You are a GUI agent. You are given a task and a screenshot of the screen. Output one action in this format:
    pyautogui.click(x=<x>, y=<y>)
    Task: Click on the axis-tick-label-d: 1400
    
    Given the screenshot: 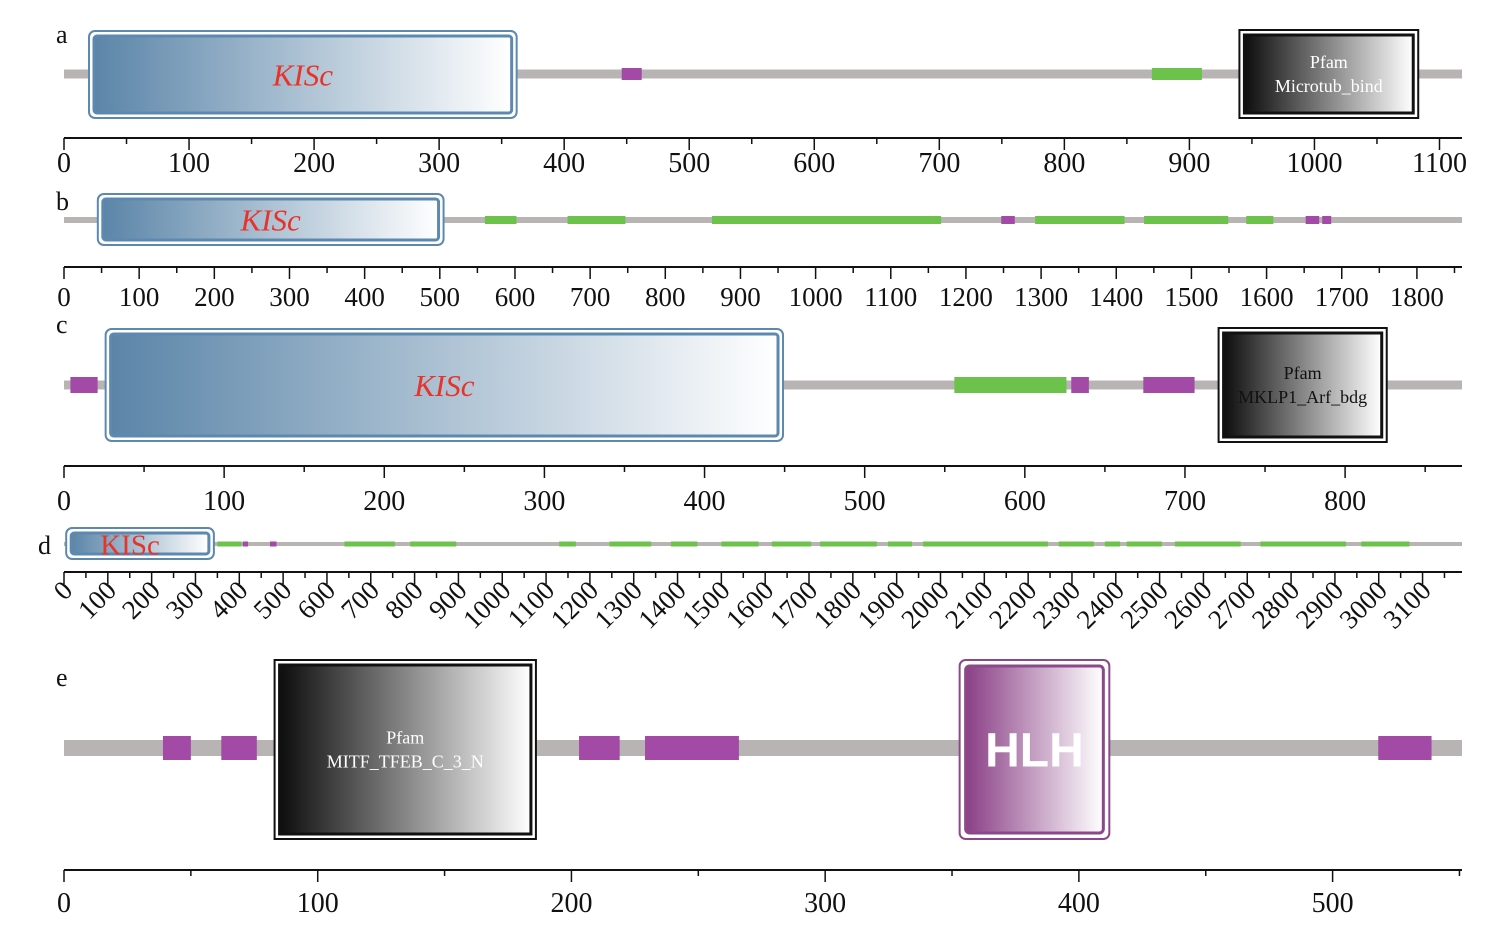 What is the action you would take?
    pyautogui.click(x=661, y=604)
    